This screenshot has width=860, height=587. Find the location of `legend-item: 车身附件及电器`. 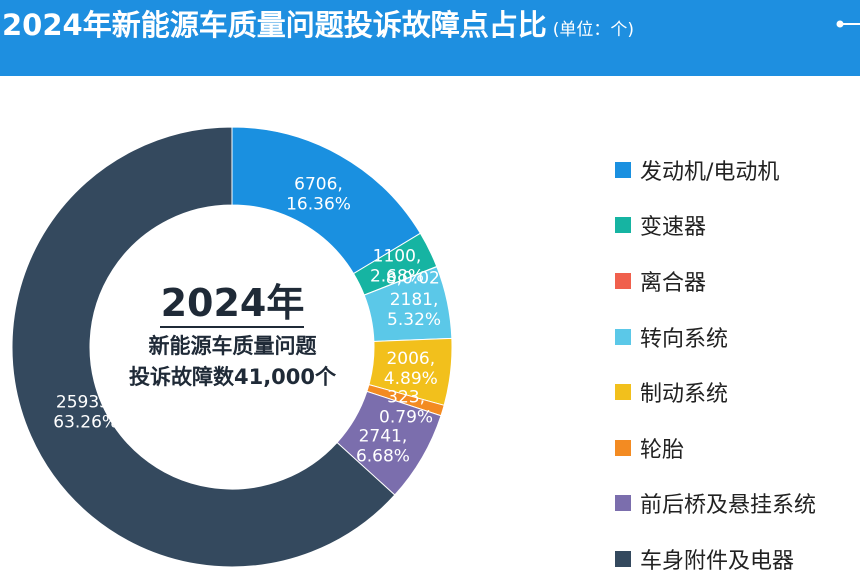

legend-item: 车身附件及电器 is located at coordinates (737, 559).